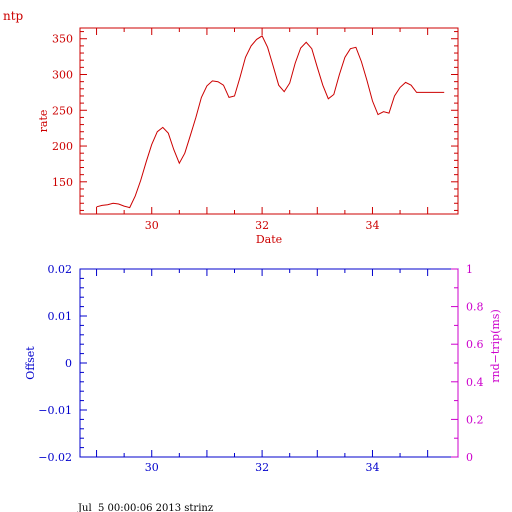 The image size is (512, 512). What do you see at coordinates (13, 16) in the screenshot?
I see `ntp-label: ntp` at bounding box center [13, 16].